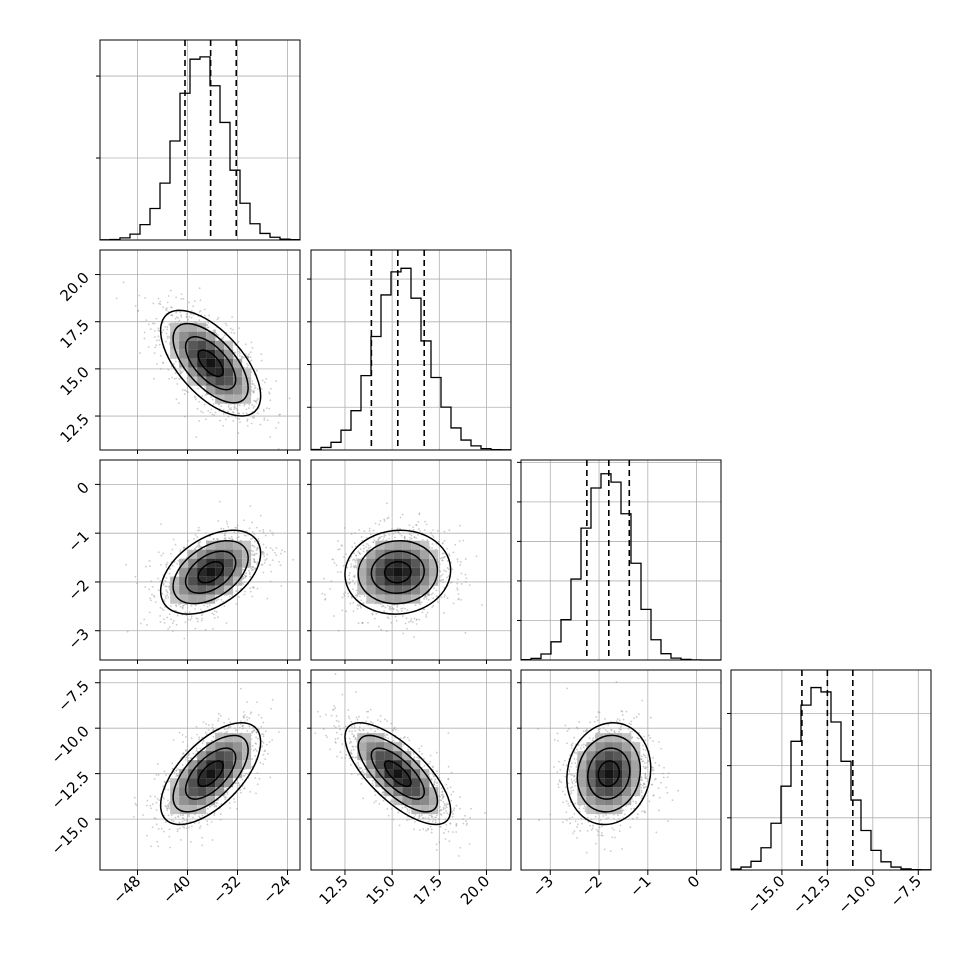 The width and height of the screenshot is (970, 975). What do you see at coordinates (906, 891) in the screenshot?
I see `x-tick-label: −7.5` at bounding box center [906, 891].